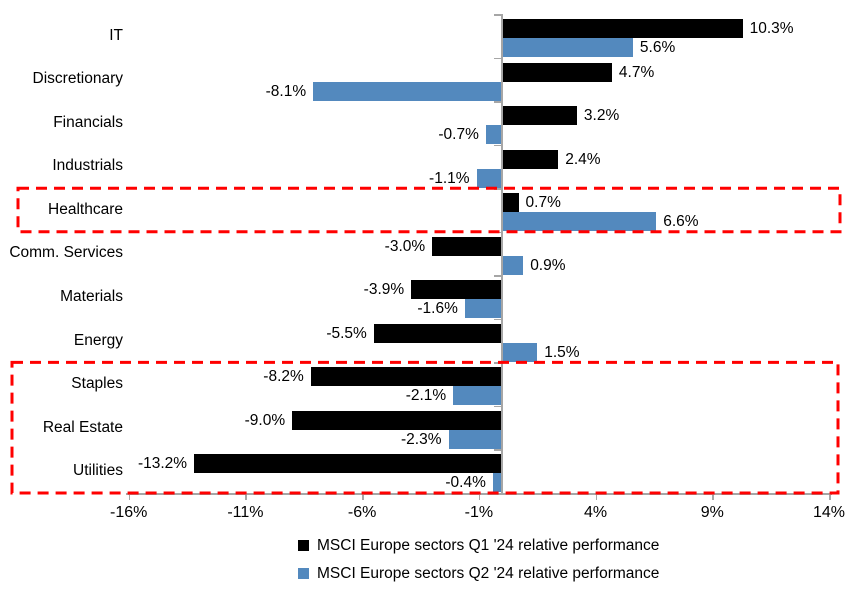 The height and width of the screenshot is (601, 852). Describe the element at coordinates (467, 246) in the screenshot. I see `bar-q1-comm-services` at that location.